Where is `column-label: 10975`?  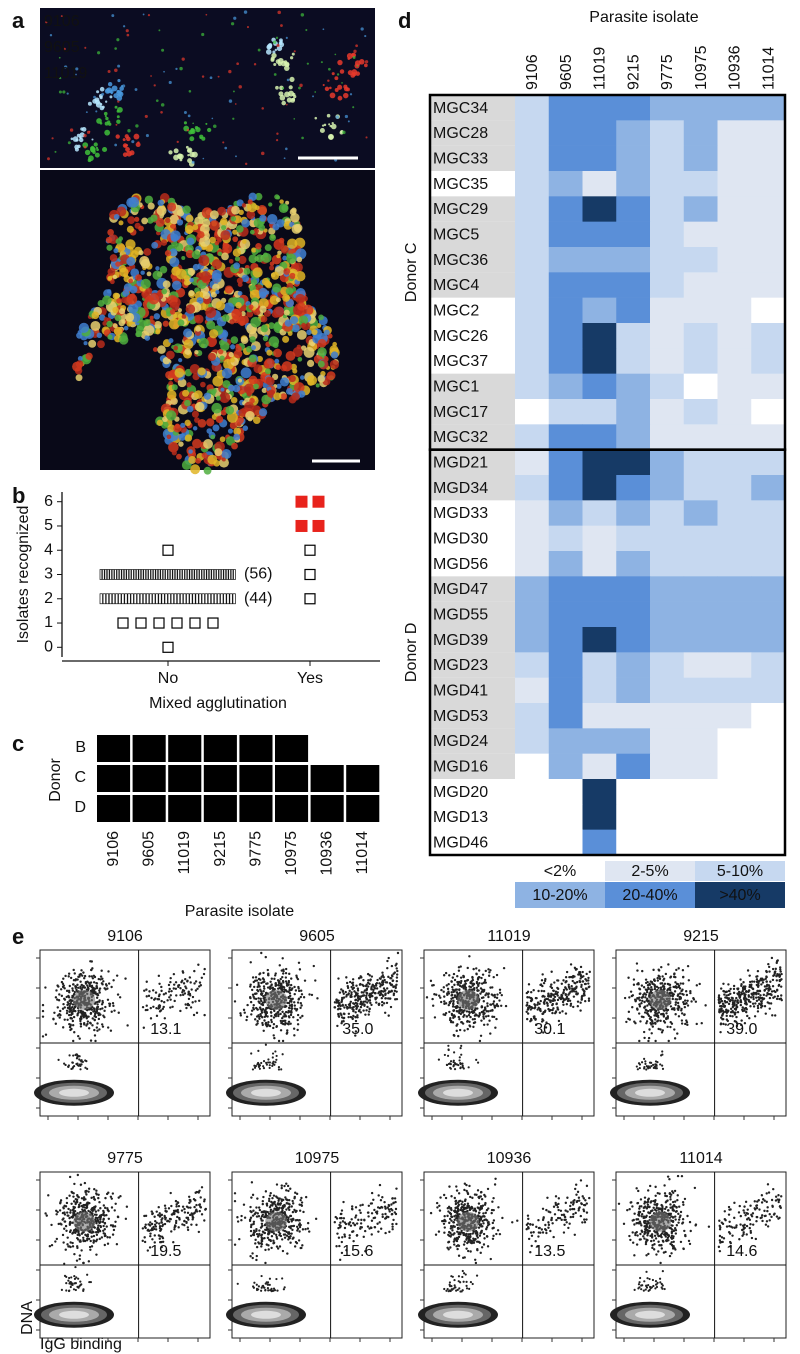 column-label: 10975 is located at coordinates (701, 67).